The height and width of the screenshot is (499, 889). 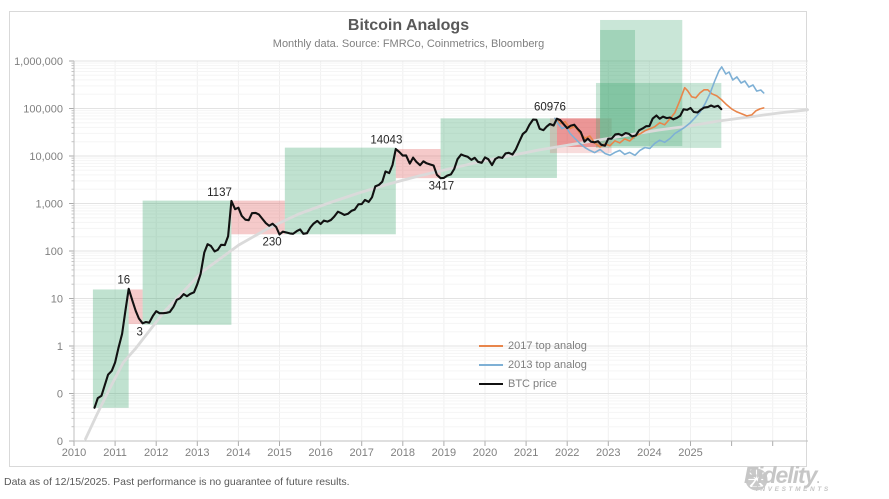 I want to click on series-analog2017, so click(x=659, y=117).